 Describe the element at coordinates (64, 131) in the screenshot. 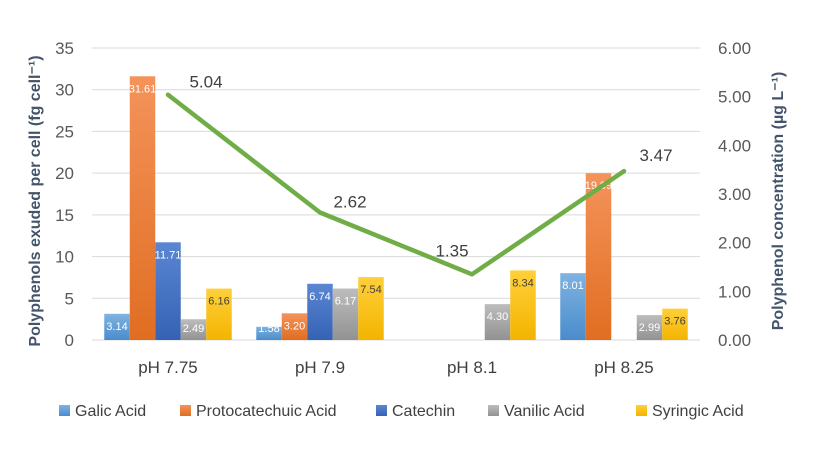

I see `y-tick-label: 25` at that location.